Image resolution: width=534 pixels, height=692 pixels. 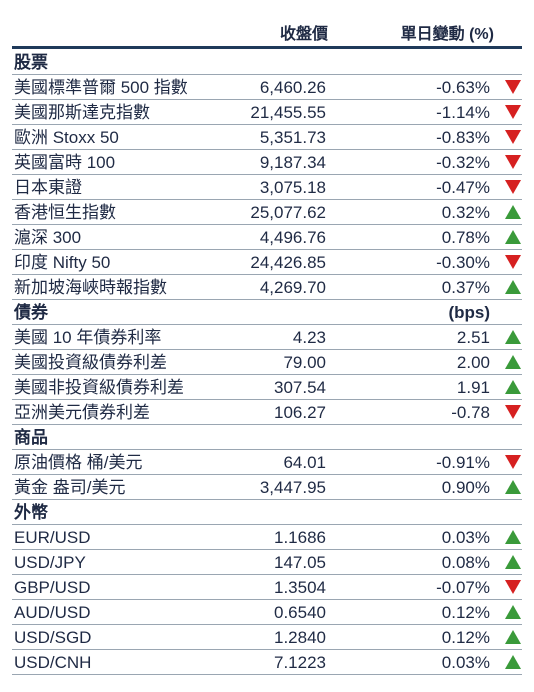 What do you see at coordinates (82, 412) in the screenshot?
I see `row-name: 亞洲美元債券利差` at bounding box center [82, 412].